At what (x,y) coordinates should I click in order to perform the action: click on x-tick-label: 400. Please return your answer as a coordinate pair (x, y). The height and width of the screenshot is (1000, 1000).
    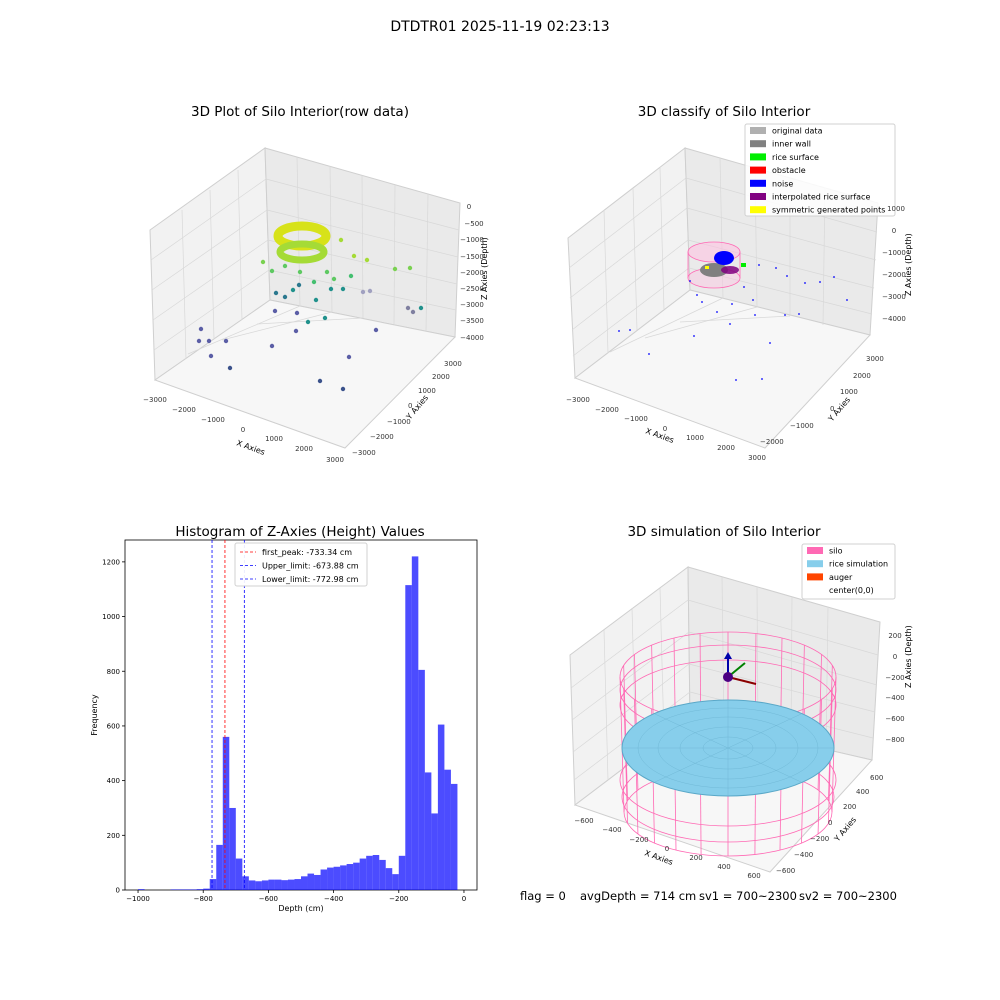
    Looking at the image, I should click on (723, 867).